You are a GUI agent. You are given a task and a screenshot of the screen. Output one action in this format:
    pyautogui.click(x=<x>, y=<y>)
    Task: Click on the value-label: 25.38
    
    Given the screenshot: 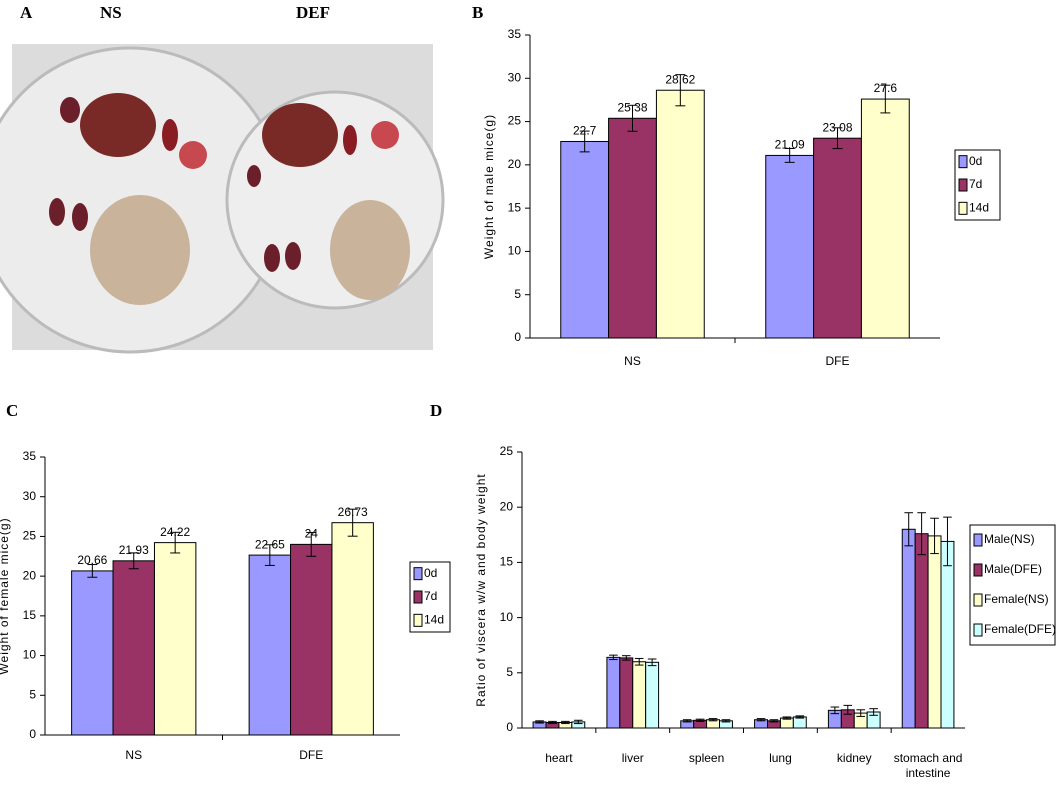 What is the action you would take?
    pyautogui.click(x=632, y=107)
    